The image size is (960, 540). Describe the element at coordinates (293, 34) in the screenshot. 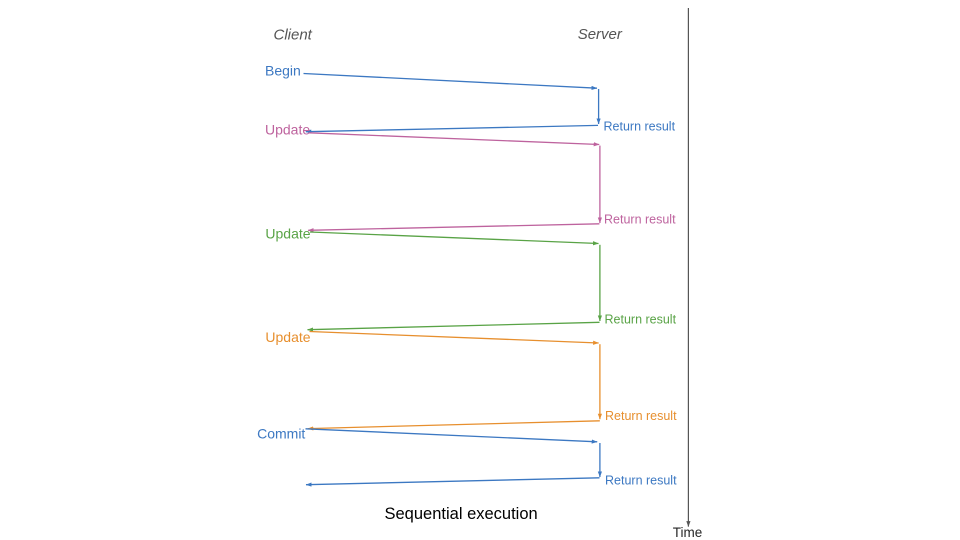

I see `svg-text: Client` at that location.